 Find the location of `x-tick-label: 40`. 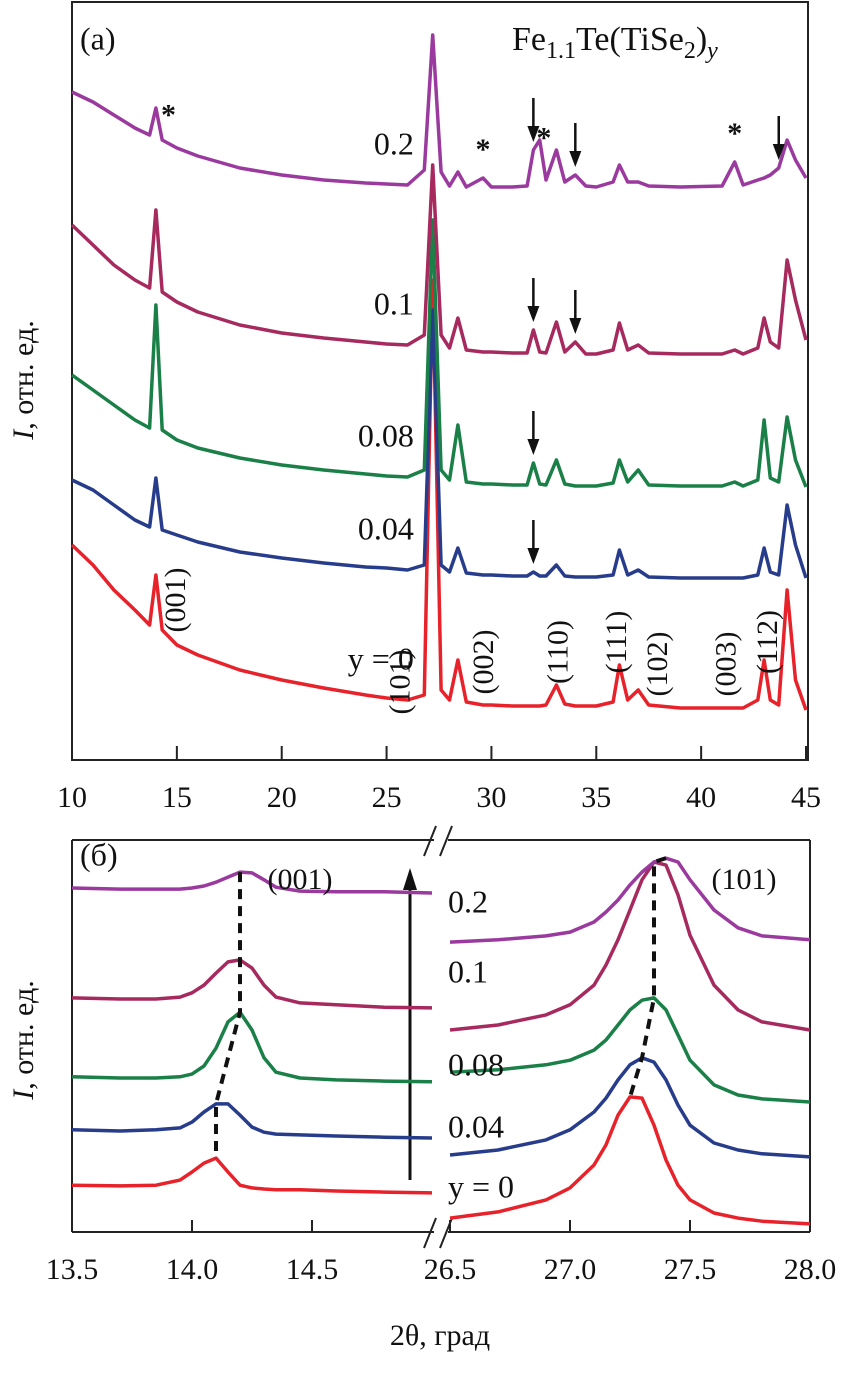

x-tick-label: 40 is located at coordinates (701, 797).